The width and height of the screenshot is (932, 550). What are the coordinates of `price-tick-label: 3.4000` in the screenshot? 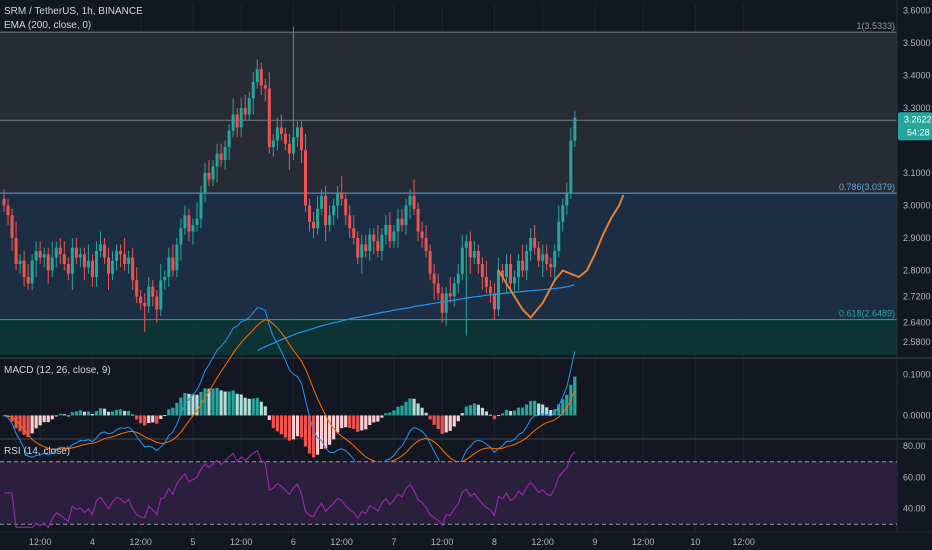 It's located at (917, 76).